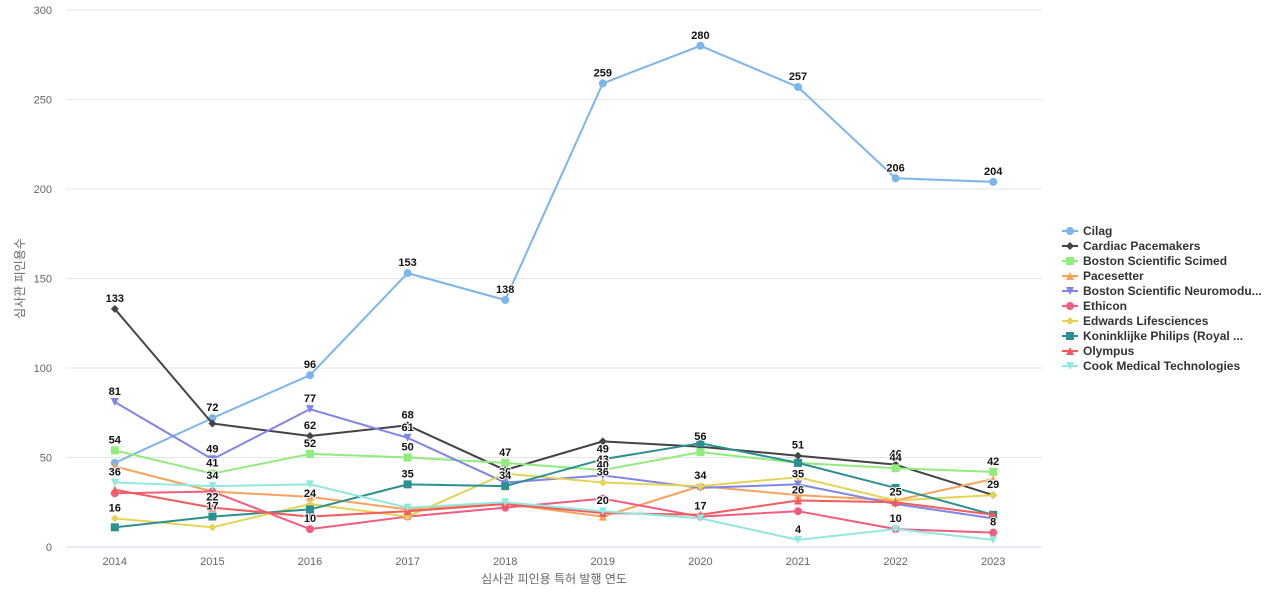 The height and width of the screenshot is (600, 1280). I want to click on data-label: 257, so click(798, 77).